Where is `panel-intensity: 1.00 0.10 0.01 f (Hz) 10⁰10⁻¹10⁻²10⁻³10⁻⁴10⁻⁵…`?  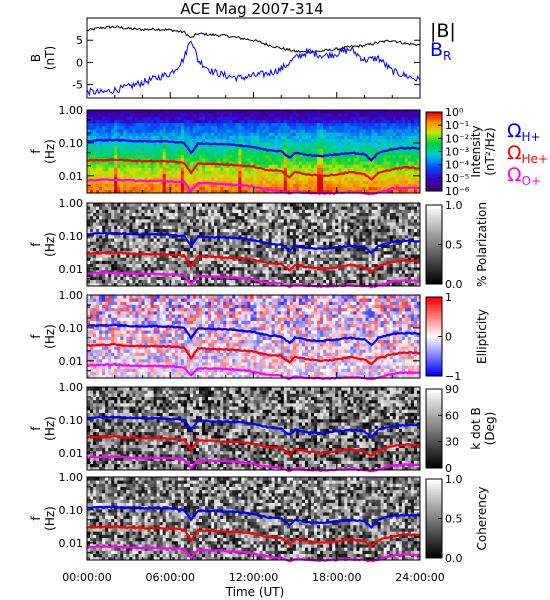
panel-intensity: 1.00 0.10 0.01 f (Hz) 10⁰10⁻¹10⁻²10⁻³10⁻⁴10⁻⁵… is located at coordinates (263, 151).